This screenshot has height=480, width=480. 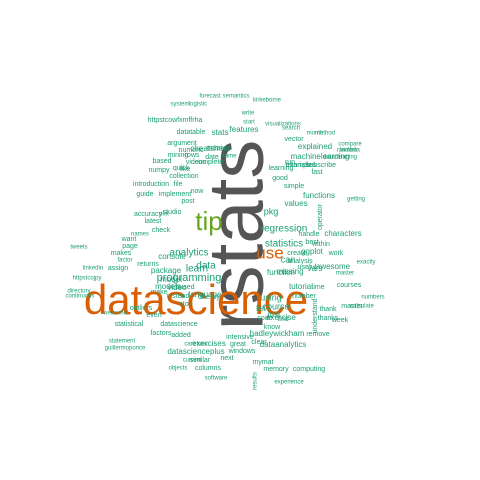 I want to click on word-computing: computing, so click(x=309, y=369).